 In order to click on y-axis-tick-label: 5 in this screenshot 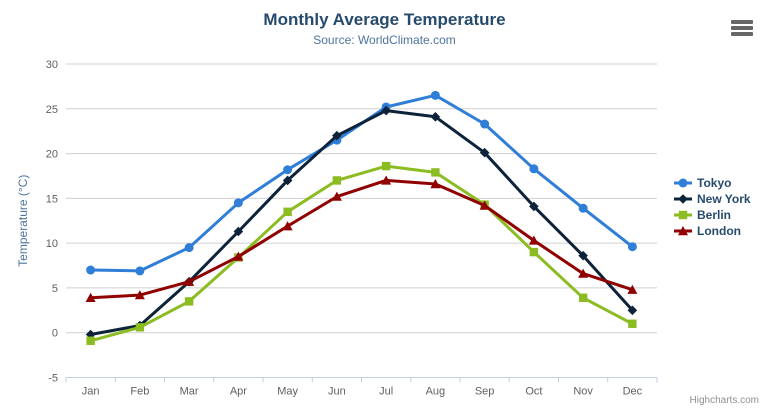, I will do `click(55, 289)`.